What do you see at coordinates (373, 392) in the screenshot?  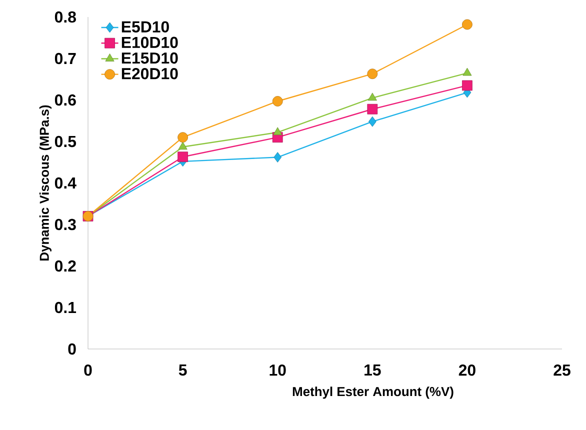 I see `x-axis-title: Methyl Ester Amount (%V)` at bounding box center [373, 392].